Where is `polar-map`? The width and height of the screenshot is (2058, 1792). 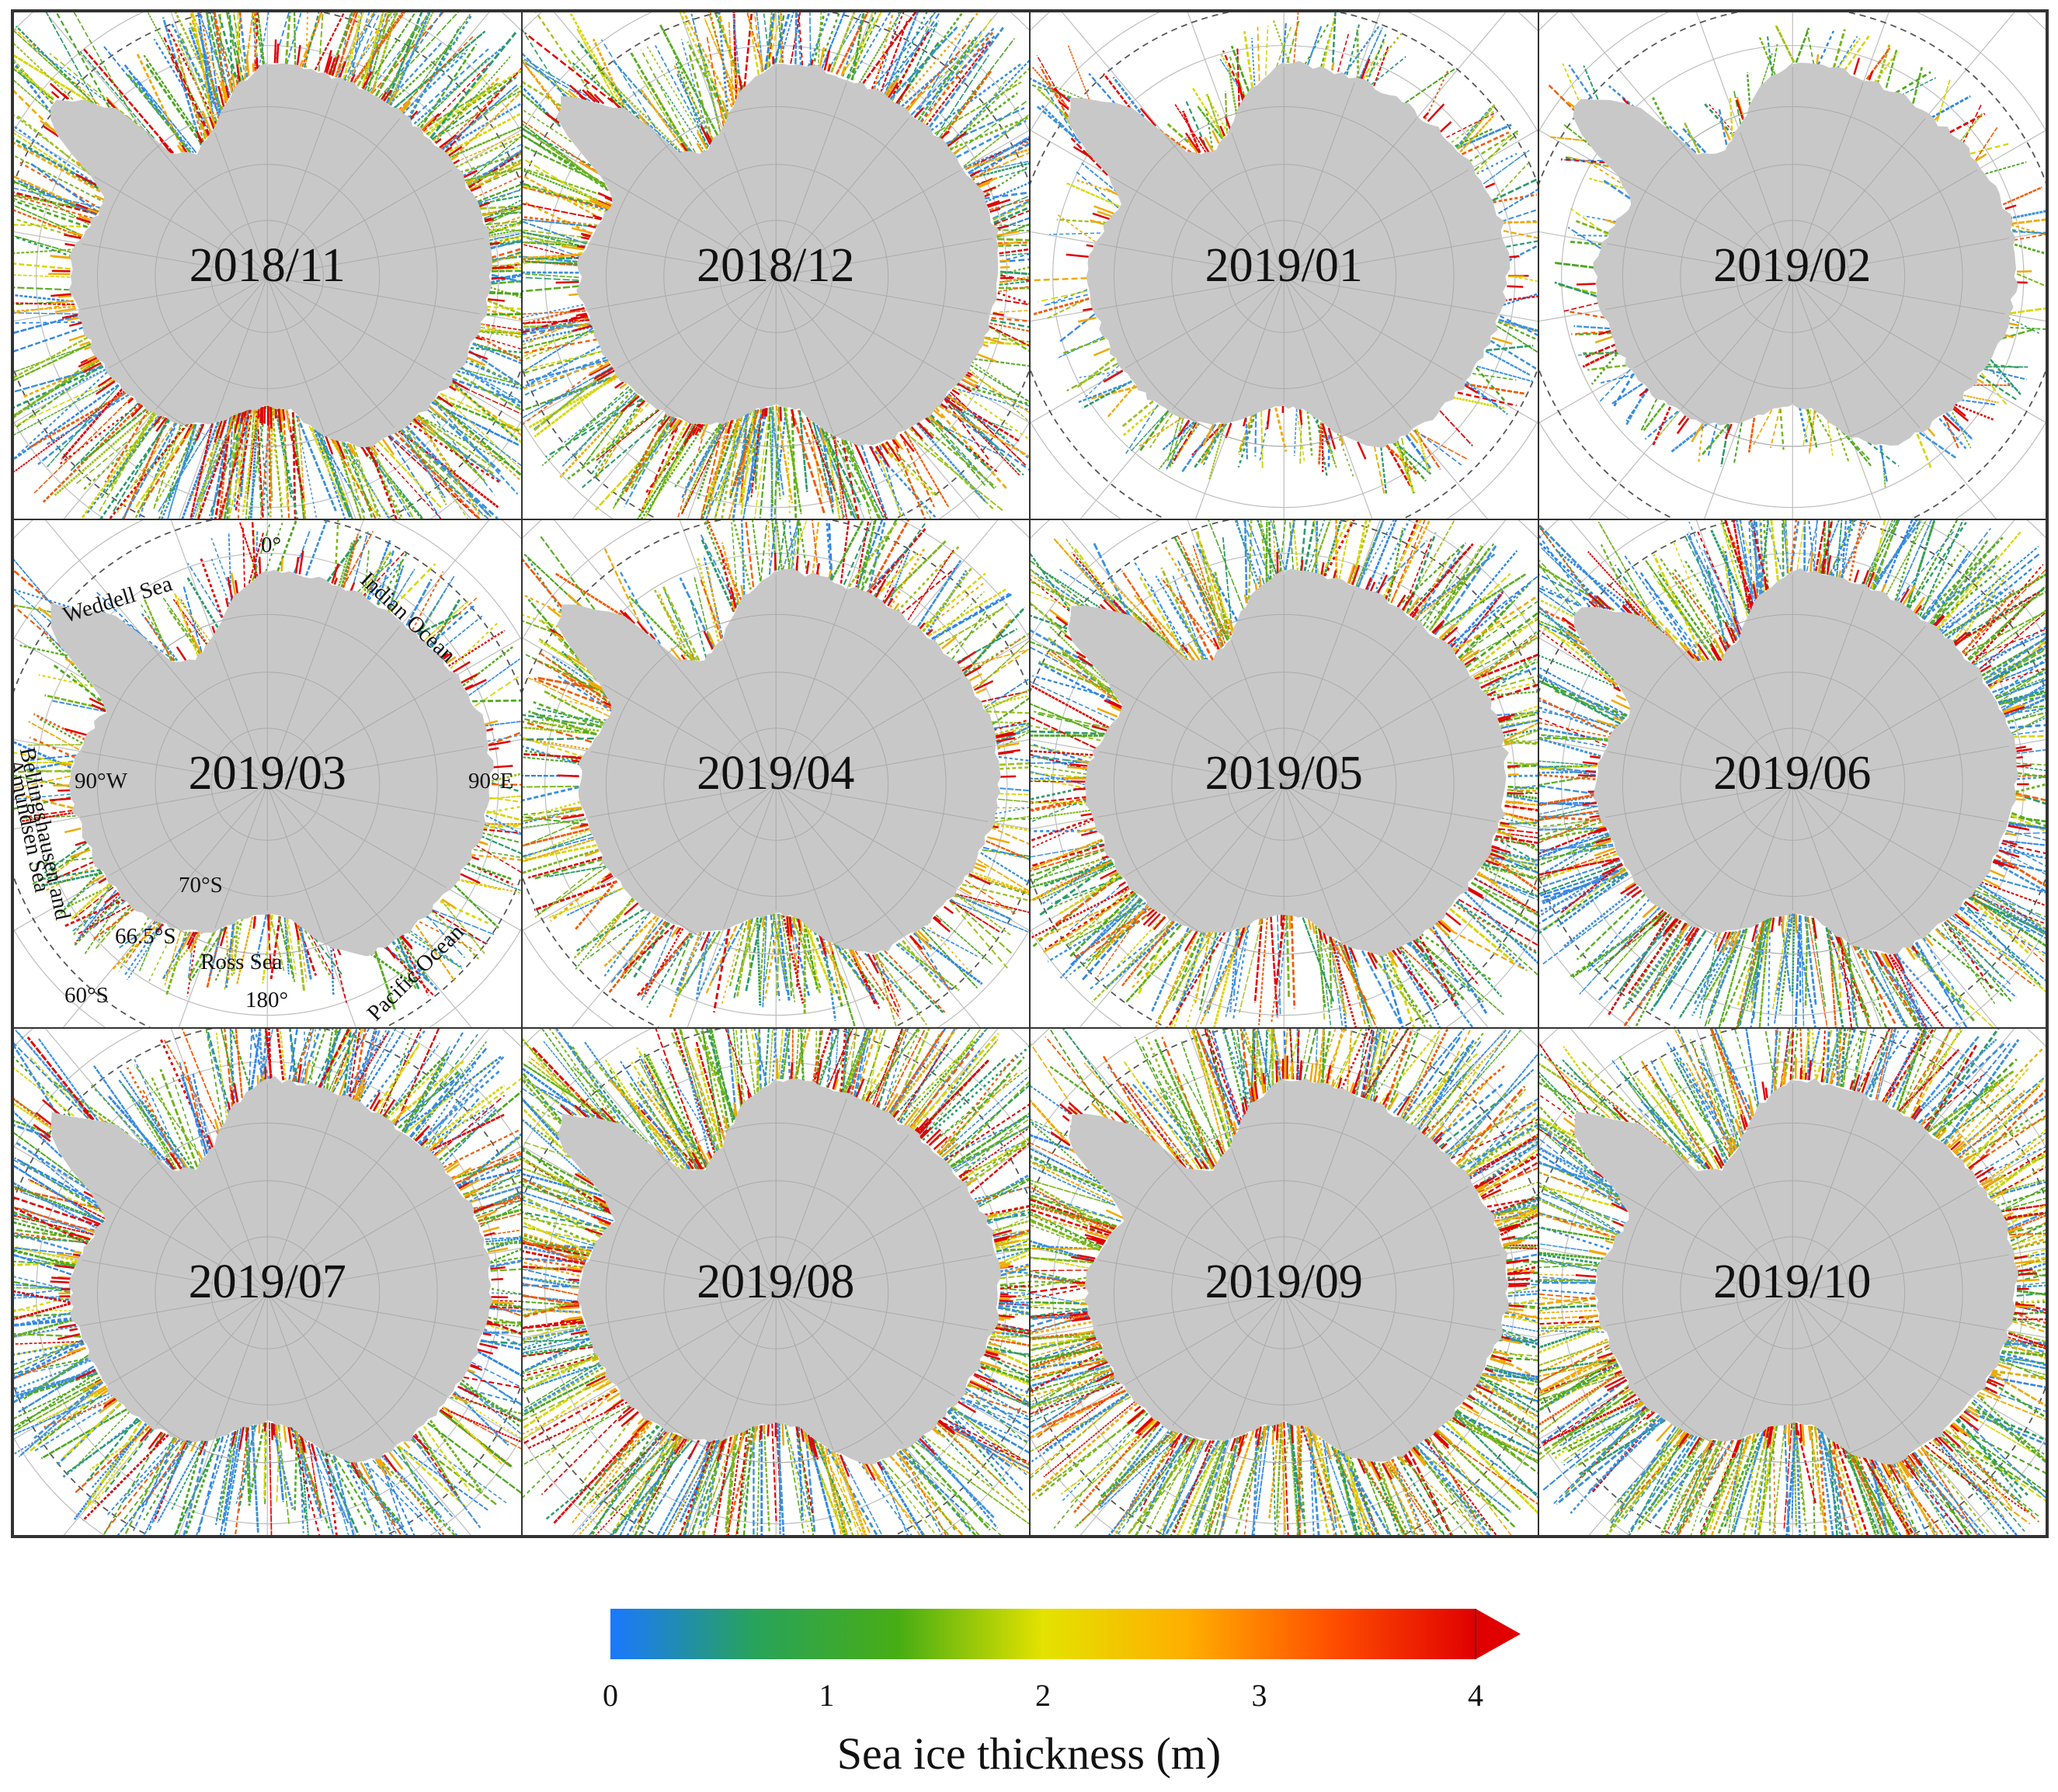 polar-map is located at coordinates (267, 265).